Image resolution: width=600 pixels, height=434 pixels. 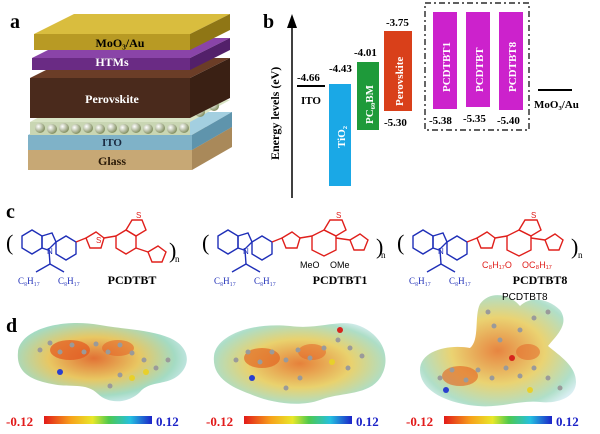 I want to click on device-stack, so click(x=130, y=92).